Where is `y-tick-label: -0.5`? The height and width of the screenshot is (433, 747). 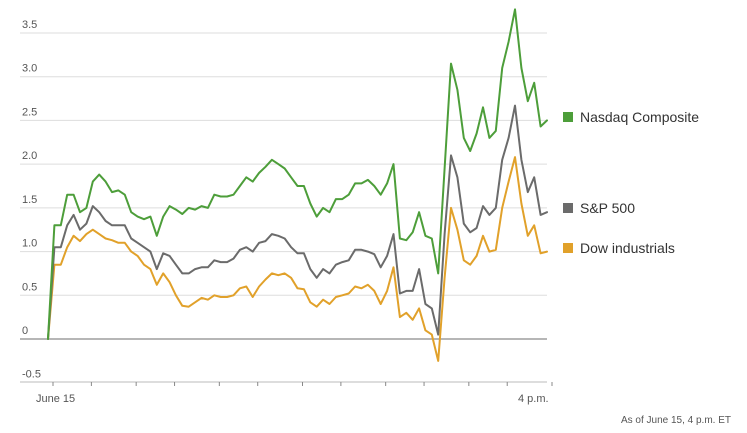 y-tick-label: -0.5 is located at coordinates (31, 375).